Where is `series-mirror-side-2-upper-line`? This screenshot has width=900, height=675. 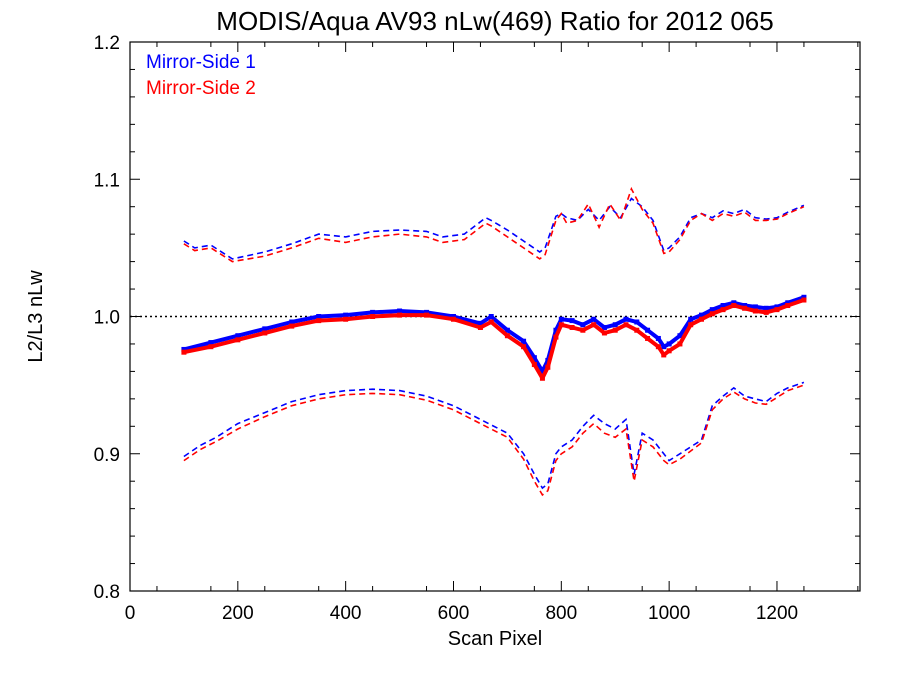 series-mirror-side-2-upper-line is located at coordinates (494, 224).